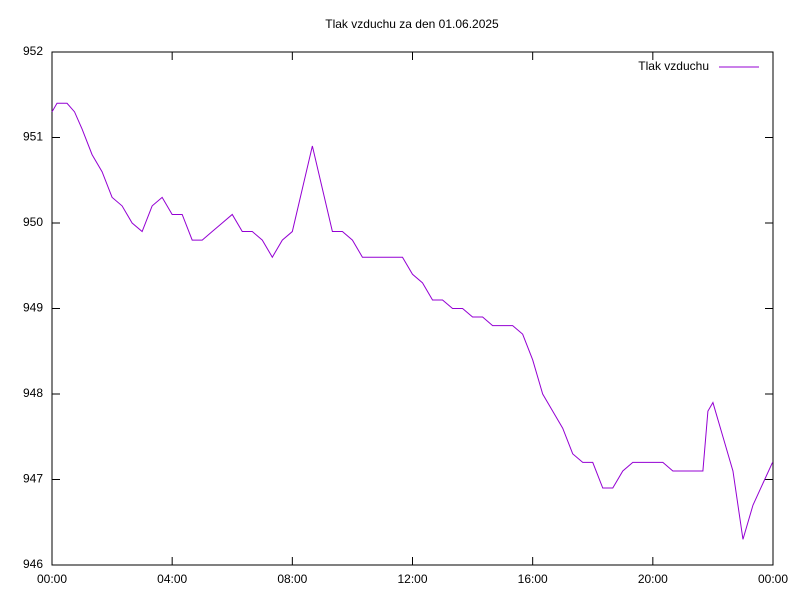  I want to click on y-tick-label: 948, so click(33, 393).